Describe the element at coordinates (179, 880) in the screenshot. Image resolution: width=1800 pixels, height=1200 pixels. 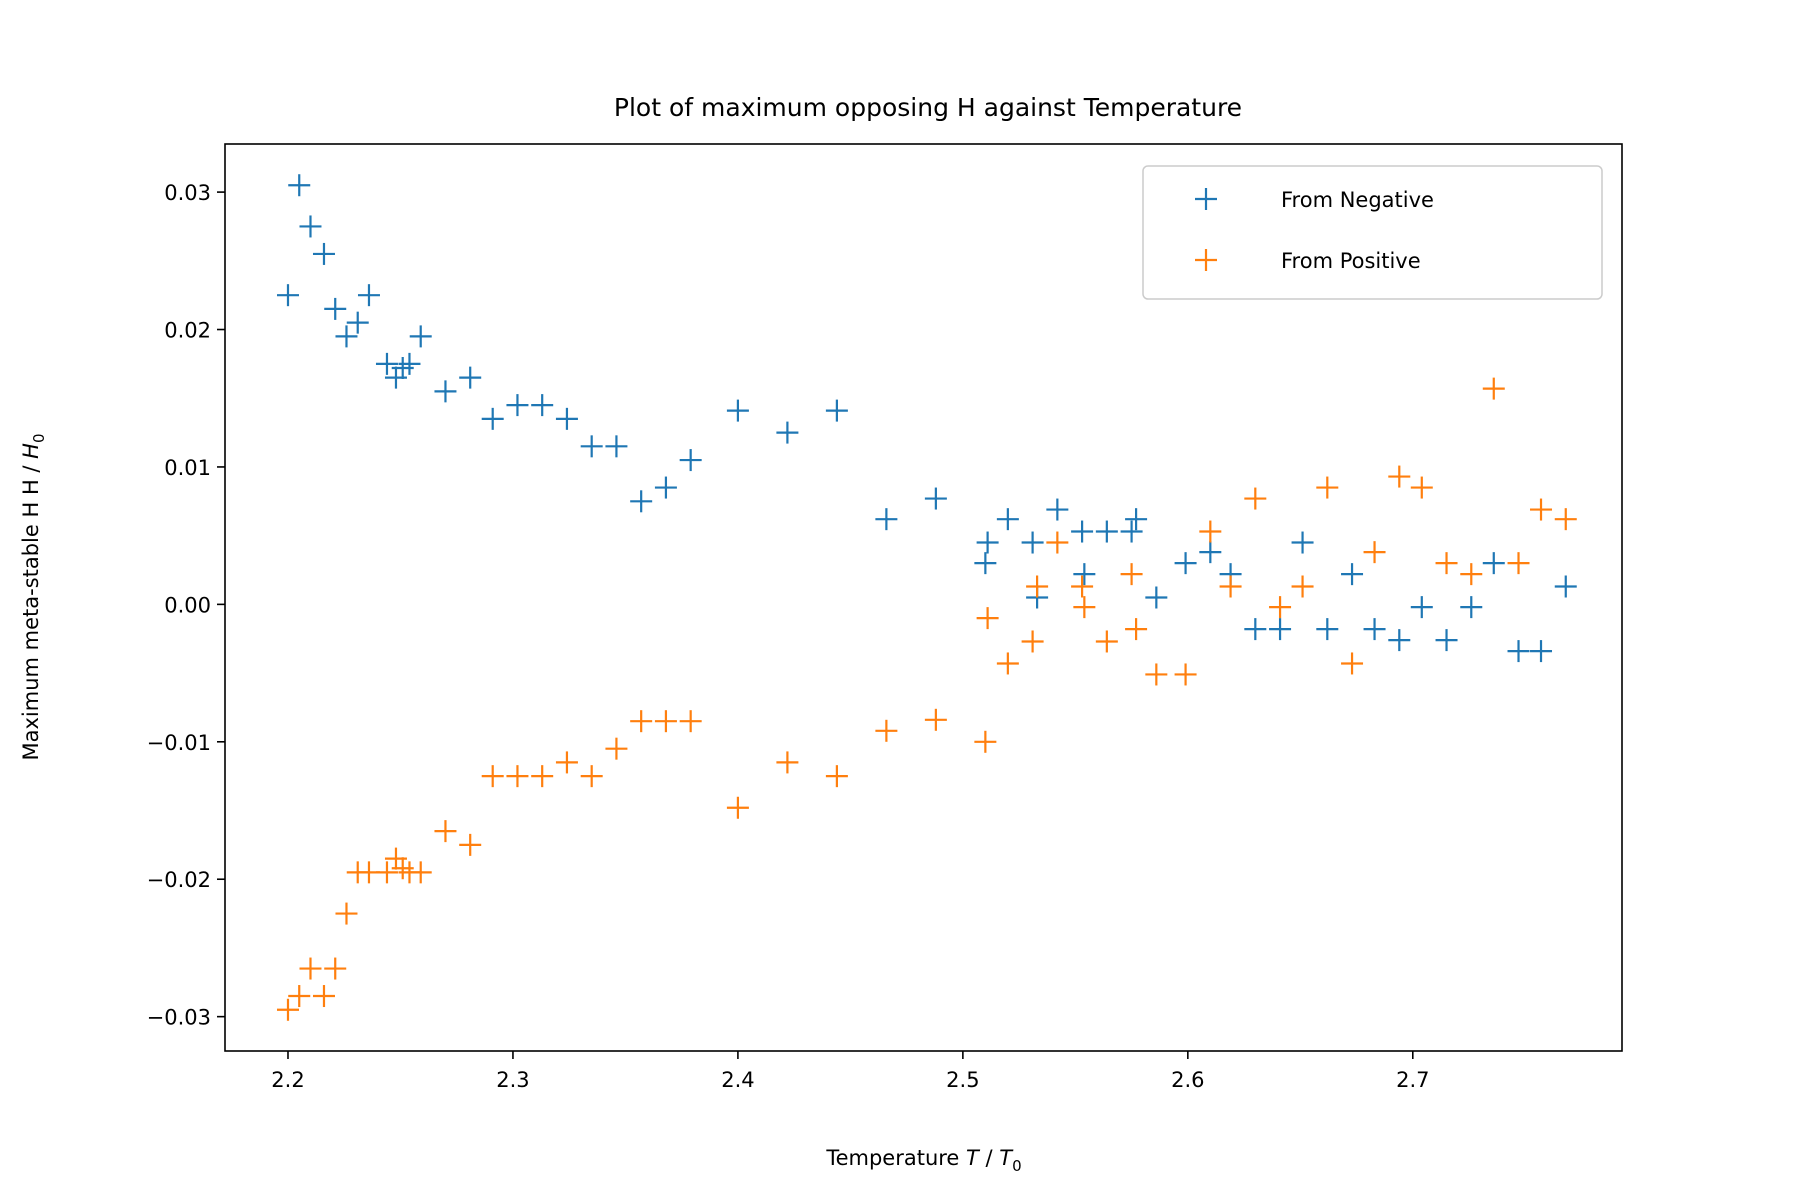
I see `y-tick-label: −0.02` at that location.